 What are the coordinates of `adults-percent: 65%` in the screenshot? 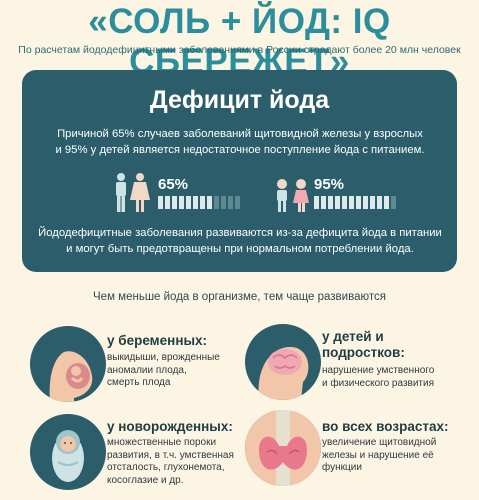 It's located at (173, 184).